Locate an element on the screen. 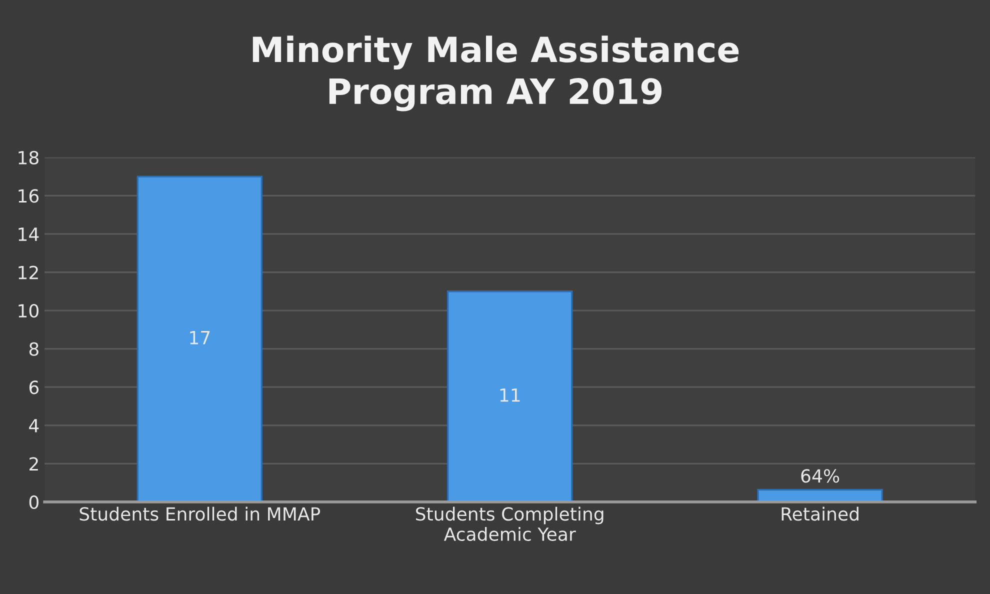  y-tick-label: 14 is located at coordinates (28, 234).